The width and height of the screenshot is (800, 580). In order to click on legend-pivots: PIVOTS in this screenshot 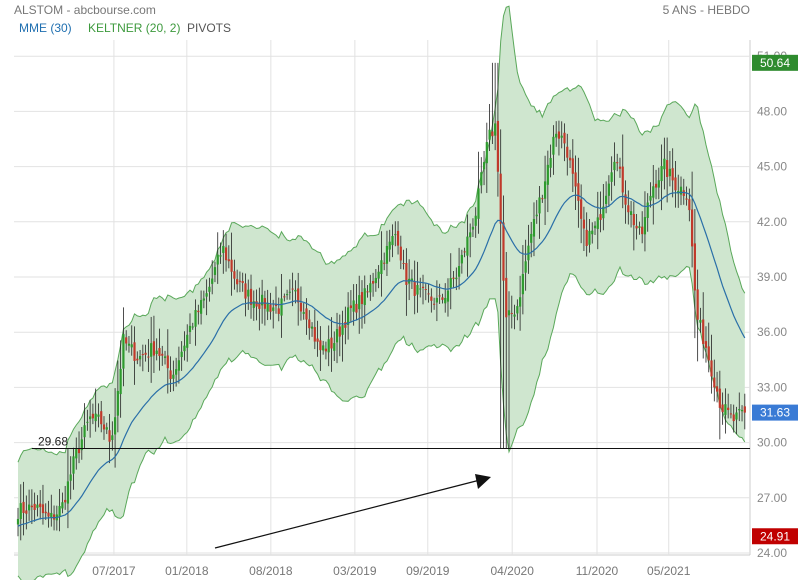, I will do `click(209, 28)`.